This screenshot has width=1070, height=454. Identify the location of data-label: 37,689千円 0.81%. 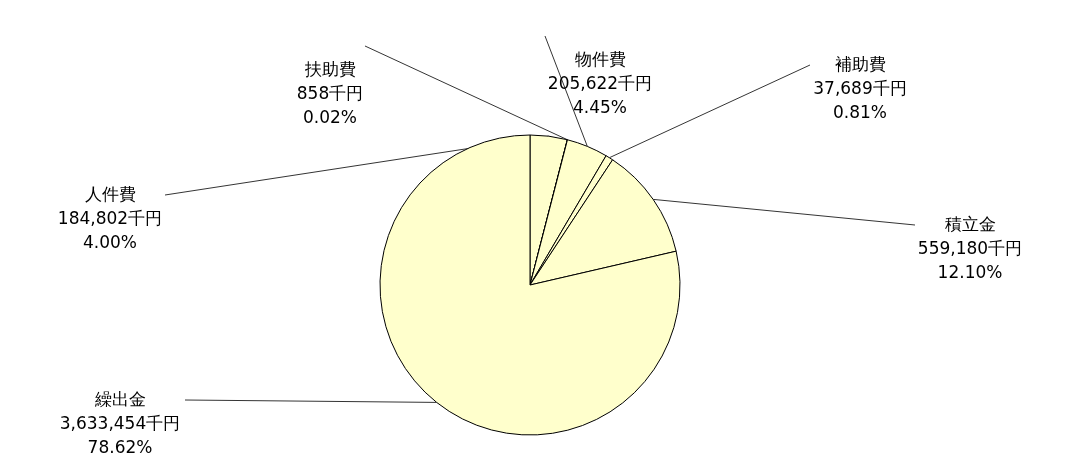
(860, 100).